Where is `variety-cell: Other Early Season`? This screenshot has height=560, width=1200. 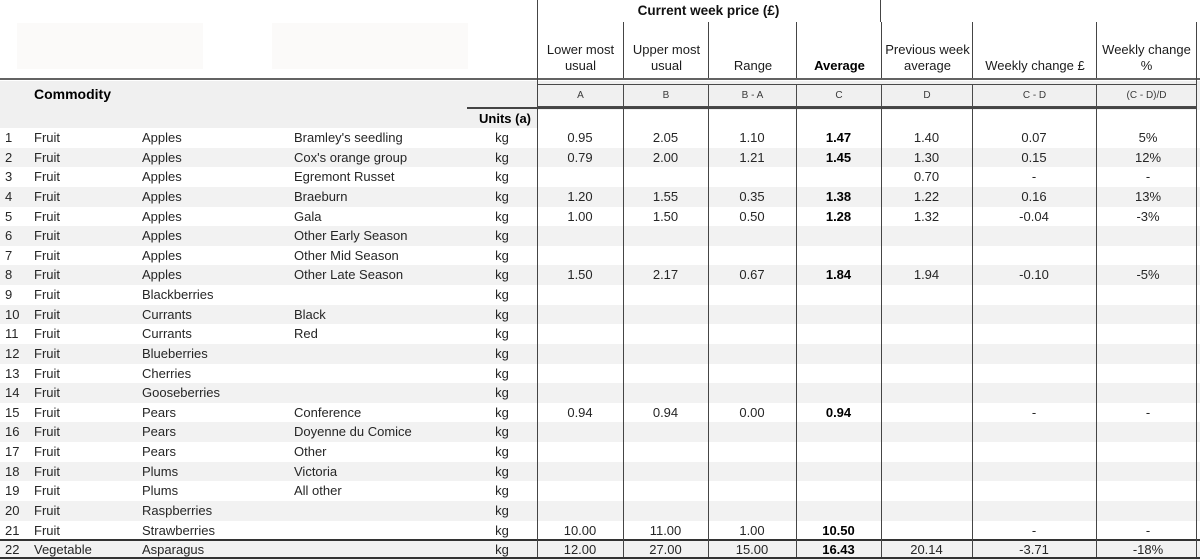 variety-cell: Other Early Season is located at coordinates (351, 236).